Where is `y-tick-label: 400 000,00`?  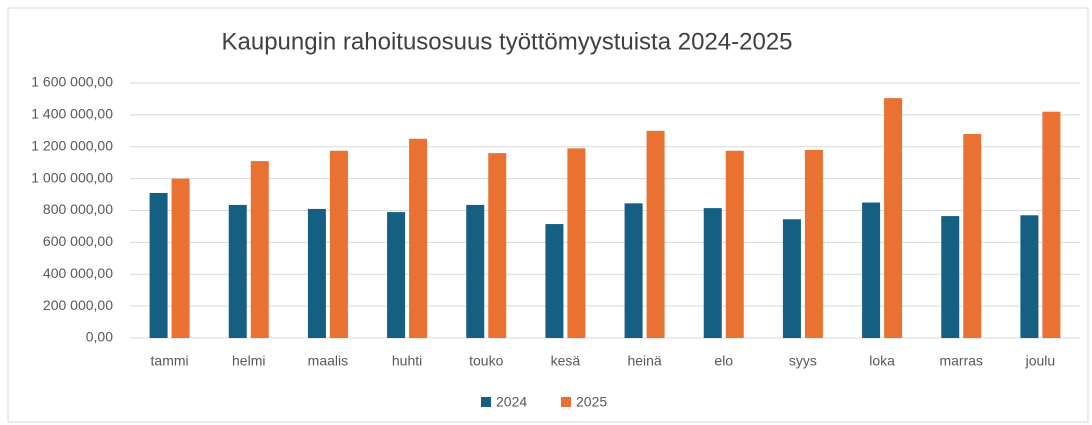
y-tick-label: 400 000,00 is located at coordinates (78, 273).